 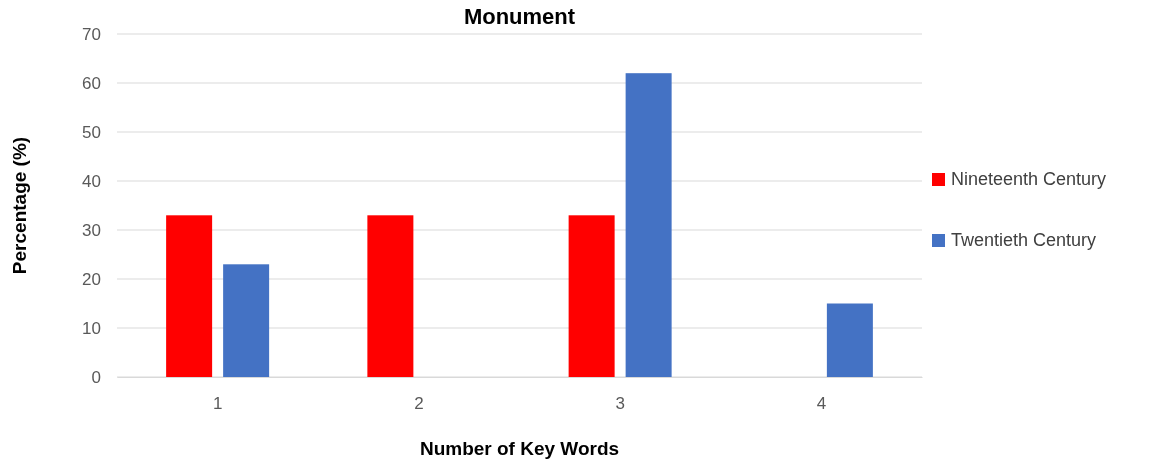 I want to click on y-tick-label: 70, so click(x=91, y=34).